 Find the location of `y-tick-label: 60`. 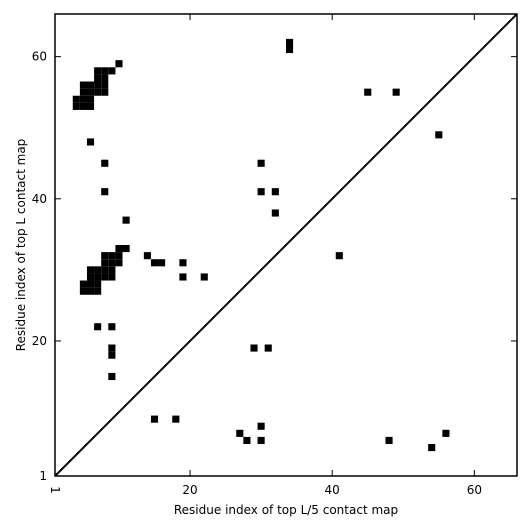

y-tick-label: 60 is located at coordinates (39, 57).